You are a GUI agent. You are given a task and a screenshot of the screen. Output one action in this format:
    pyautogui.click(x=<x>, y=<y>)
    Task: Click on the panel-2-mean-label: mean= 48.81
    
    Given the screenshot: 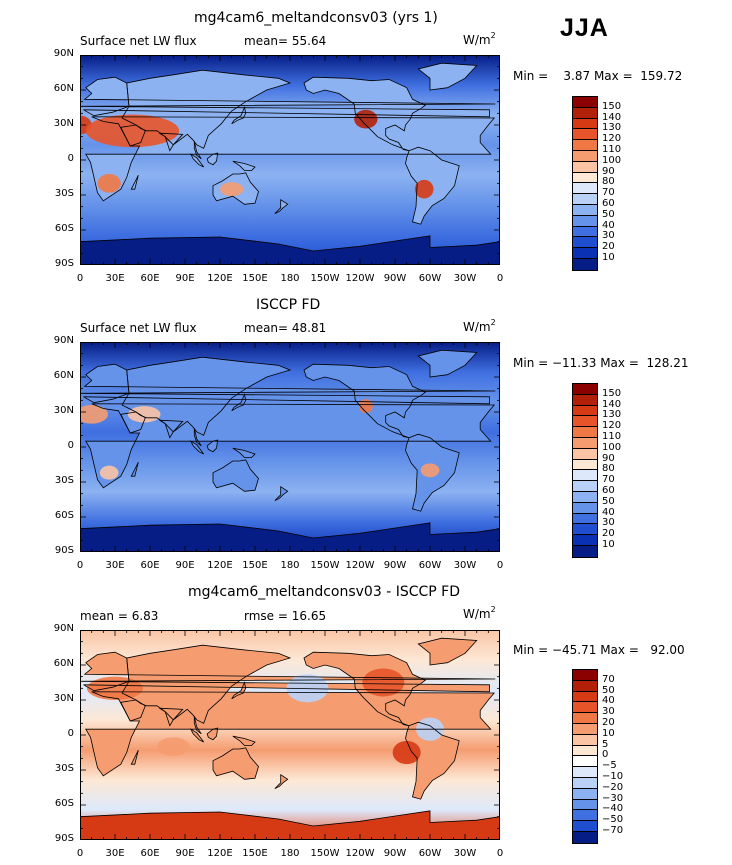 What is the action you would take?
    pyautogui.click(x=285, y=328)
    